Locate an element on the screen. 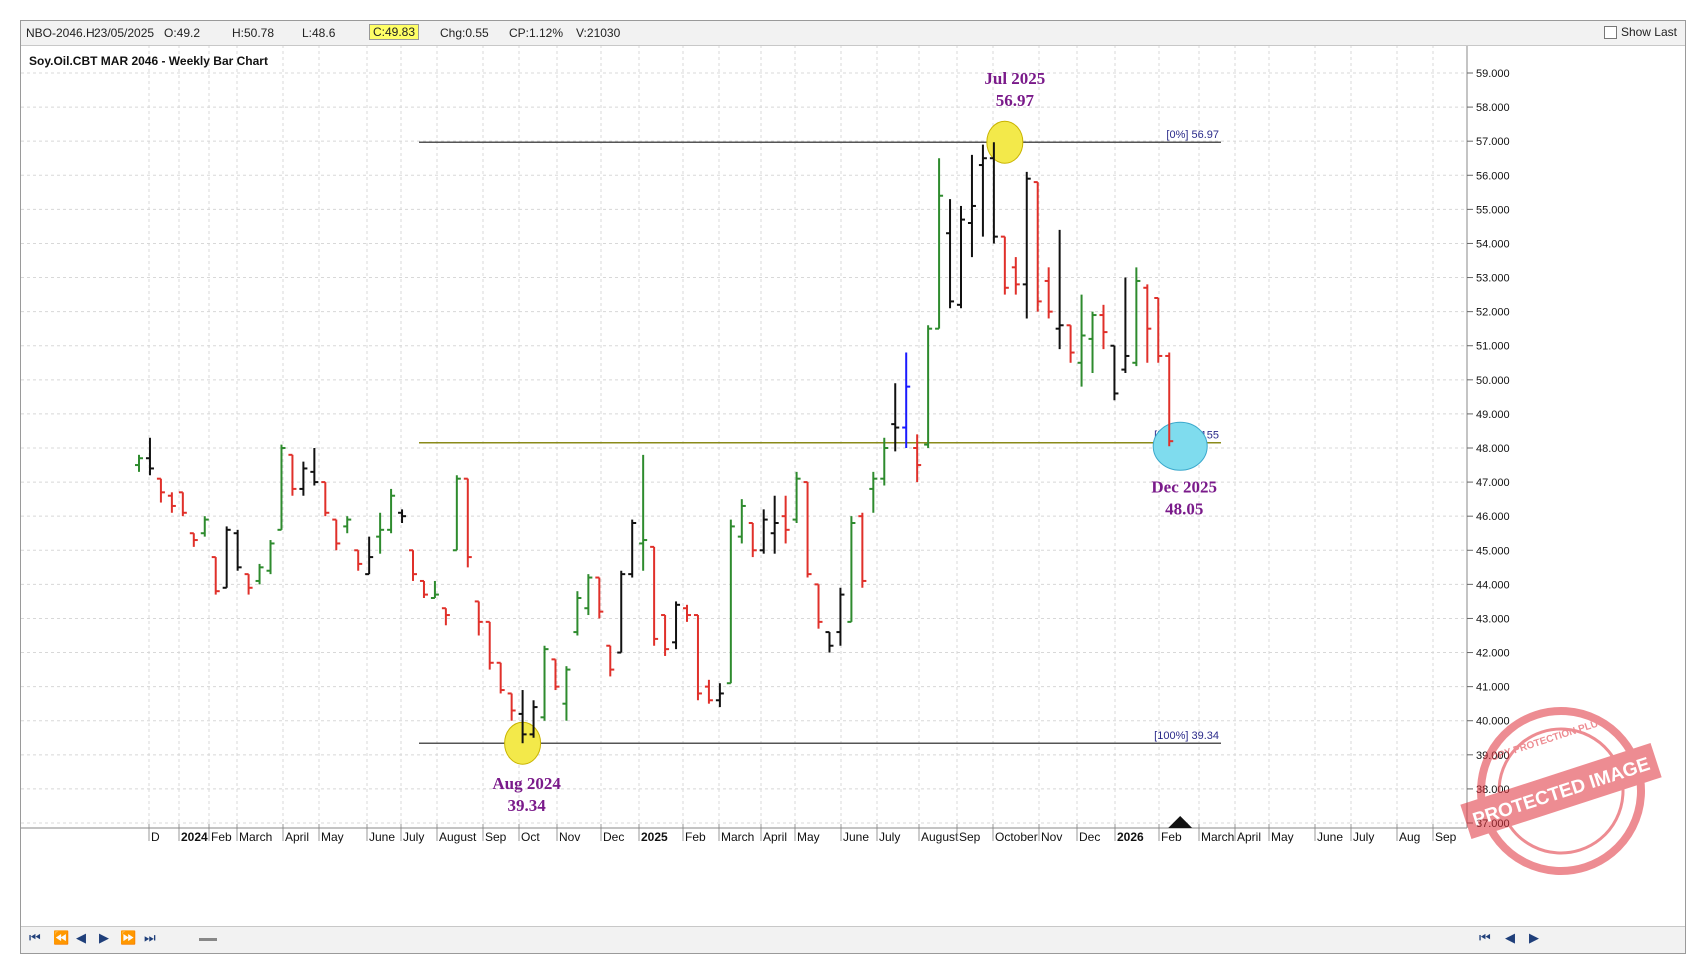 The width and height of the screenshot is (1706, 964). symbol-label: NBO-2046.H is located at coordinates (60, 33).